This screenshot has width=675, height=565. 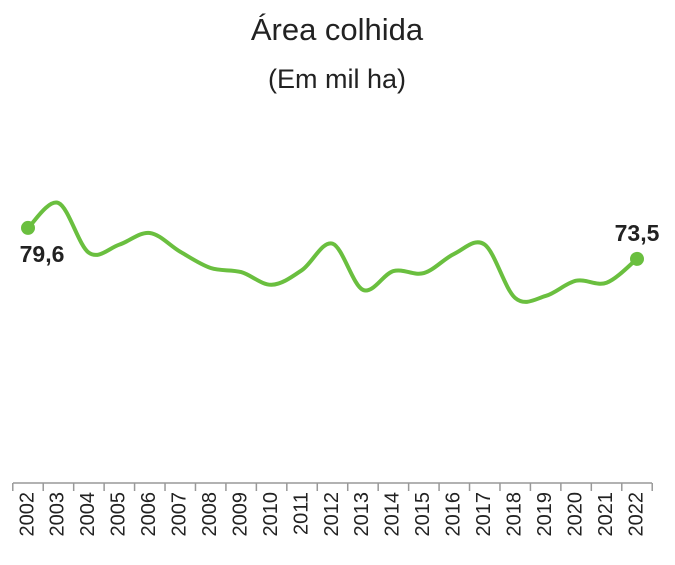 I want to click on x-tick-label: 2015, so click(x=423, y=514).